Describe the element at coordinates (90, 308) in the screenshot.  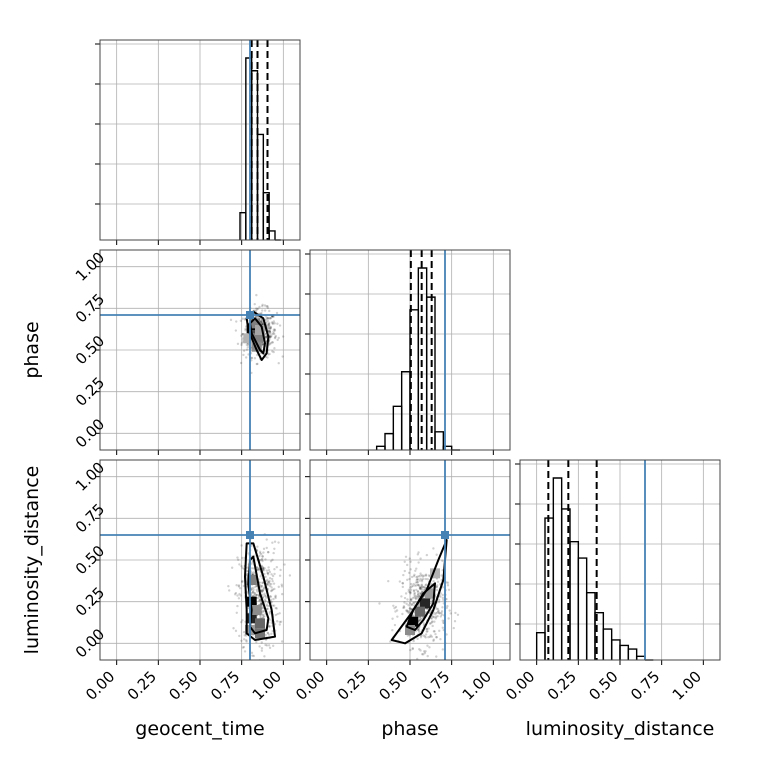
I see `y-tick-label: 0.75` at that location.